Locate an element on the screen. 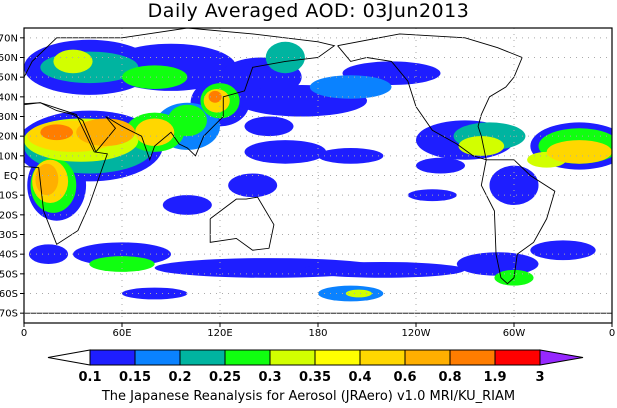 This screenshot has width=617, height=408. latitude-label: 40S is located at coordinates (9, 255).